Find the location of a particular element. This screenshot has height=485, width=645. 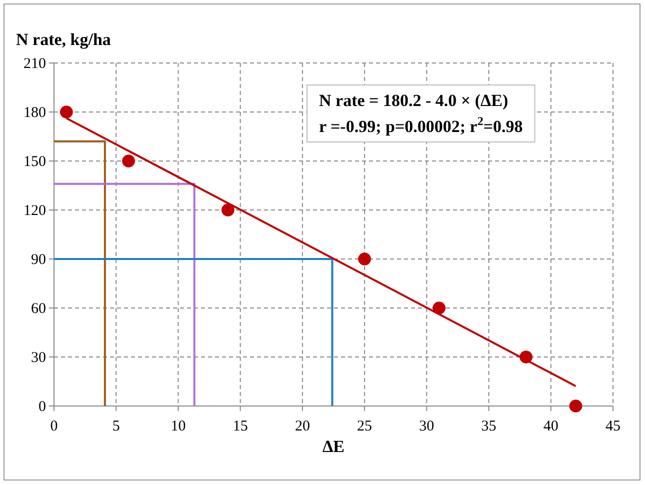

y-tick-label: 180 is located at coordinates (35, 112).